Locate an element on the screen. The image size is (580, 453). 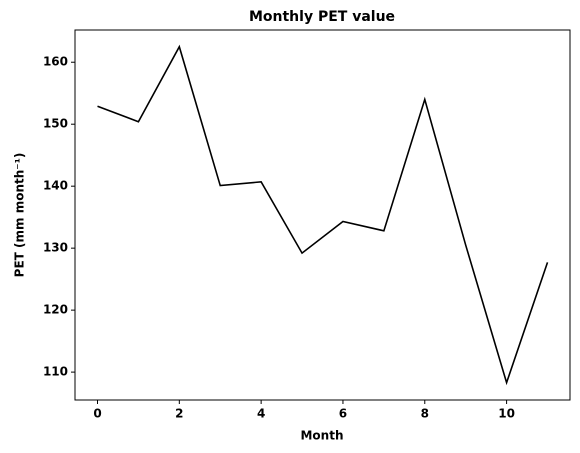
y-tick-label: 130 is located at coordinates (55, 248).